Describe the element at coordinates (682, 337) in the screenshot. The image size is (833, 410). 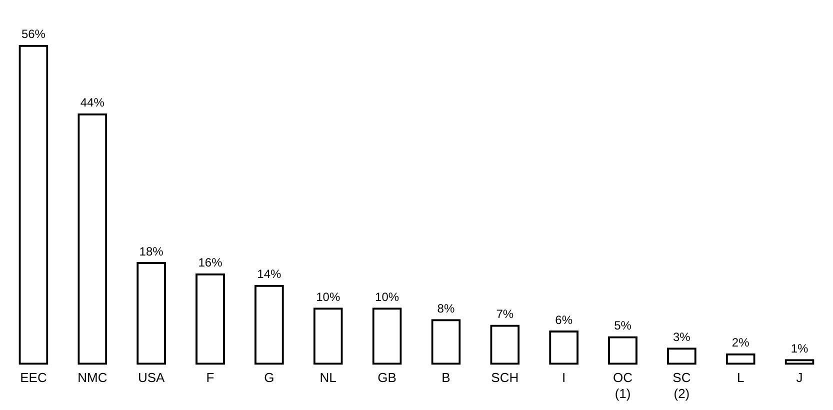
I see `data-label: 3%` at that location.